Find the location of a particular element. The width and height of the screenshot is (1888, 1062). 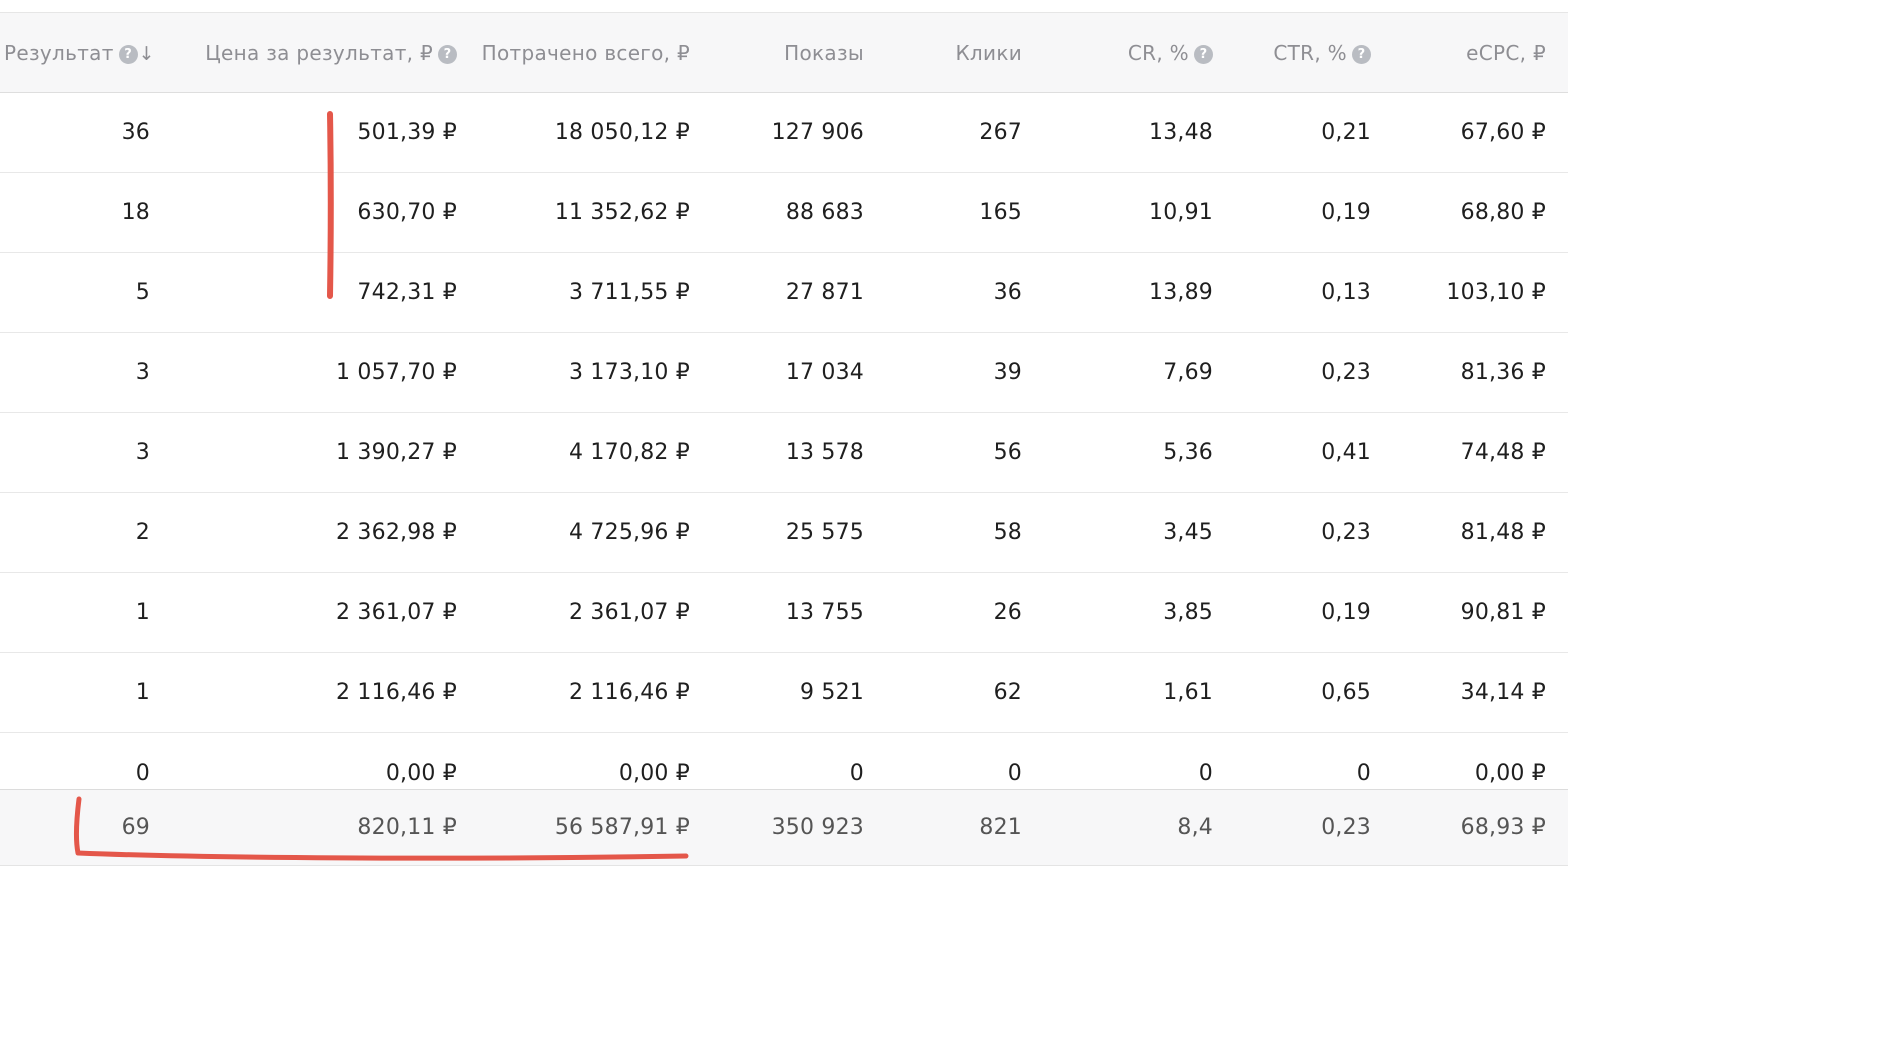

cell-spent-total: 3 711,55 ₽ is located at coordinates (629, 292).